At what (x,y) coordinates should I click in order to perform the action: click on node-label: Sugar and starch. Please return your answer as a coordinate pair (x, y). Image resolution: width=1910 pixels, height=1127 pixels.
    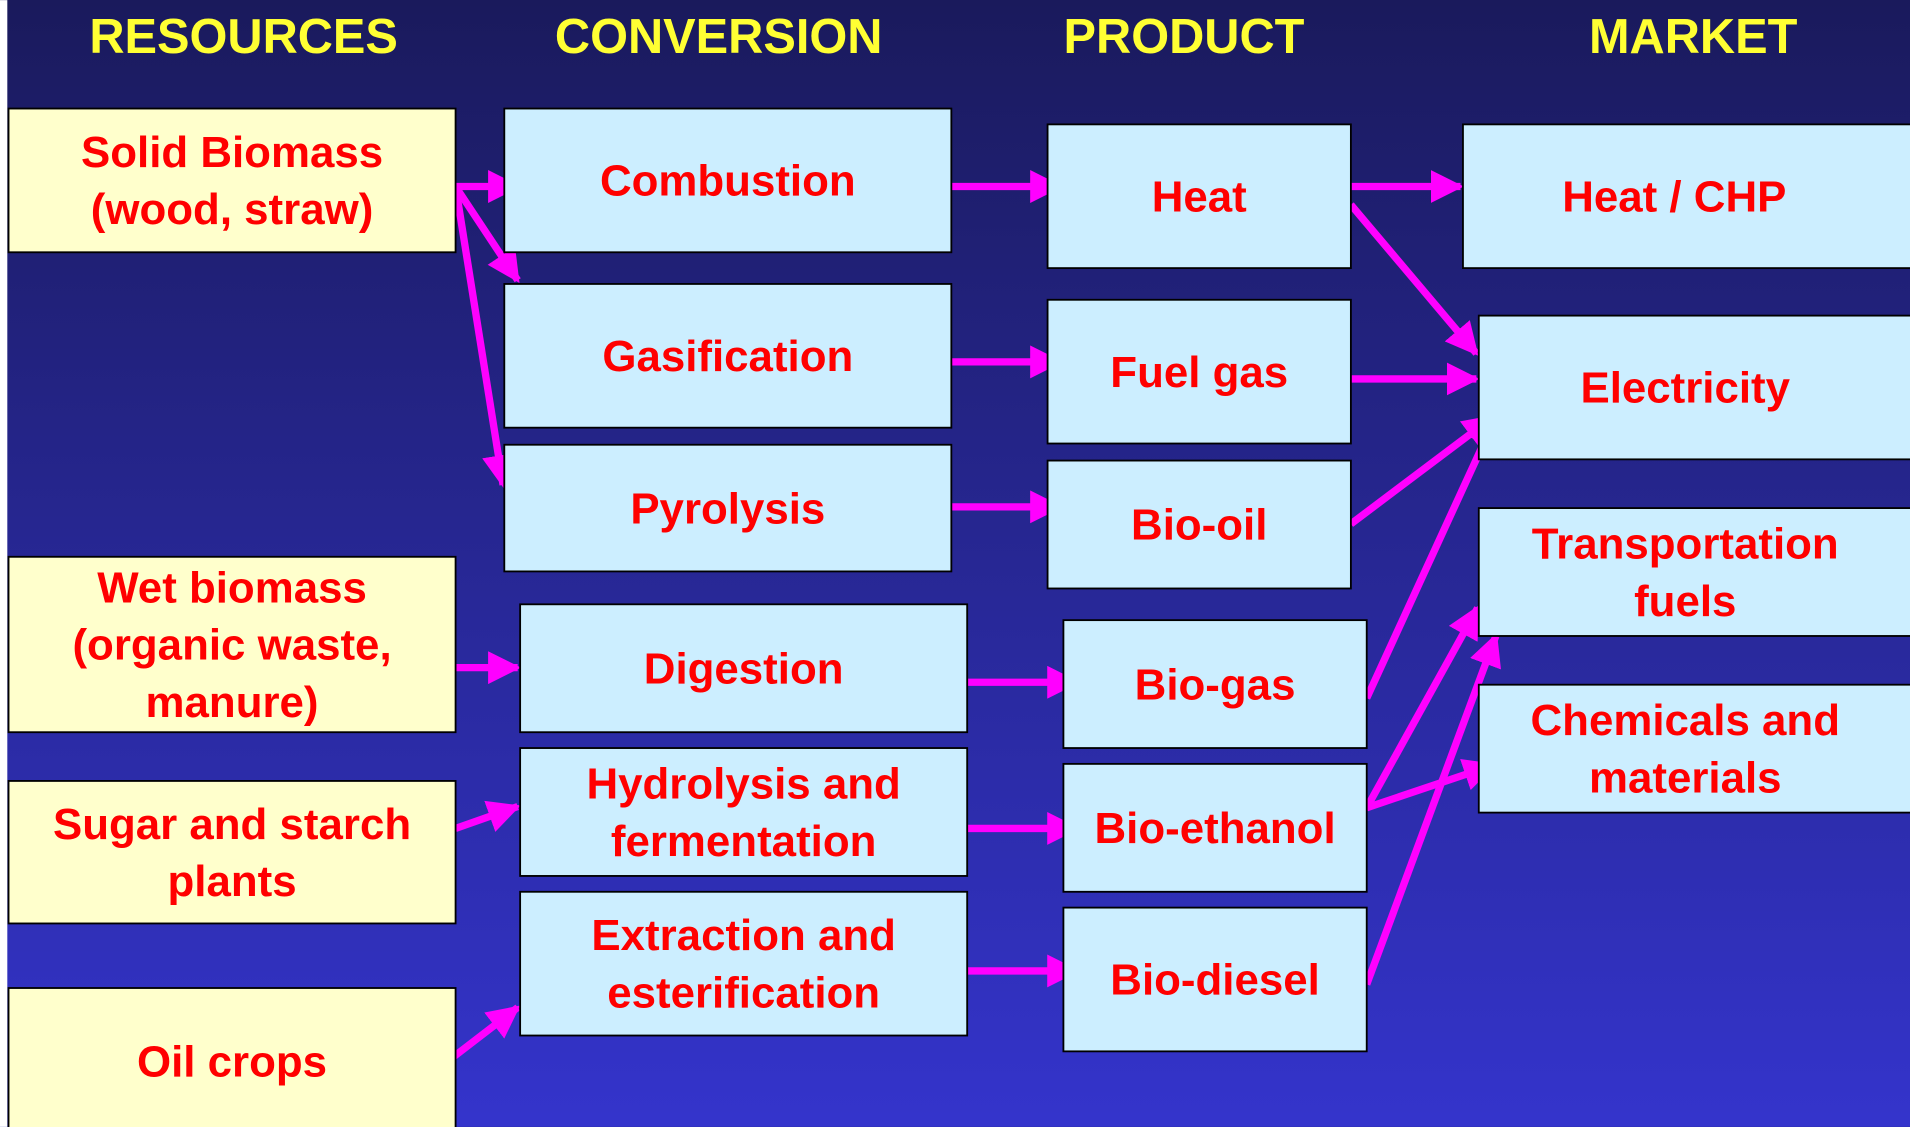
    Looking at the image, I should click on (232, 824).